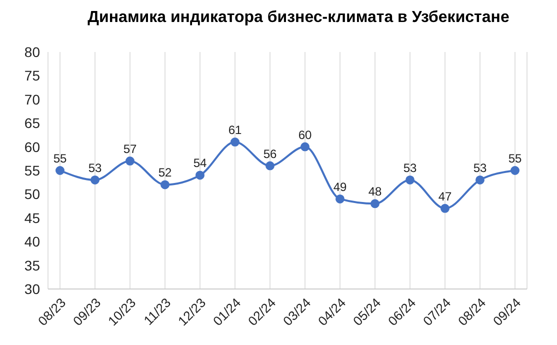 Image resolution: width=557 pixels, height=345 pixels. What do you see at coordinates (130, 149) in the screenshot?
I see `data-label: 57` at bounding box center [130, 149].